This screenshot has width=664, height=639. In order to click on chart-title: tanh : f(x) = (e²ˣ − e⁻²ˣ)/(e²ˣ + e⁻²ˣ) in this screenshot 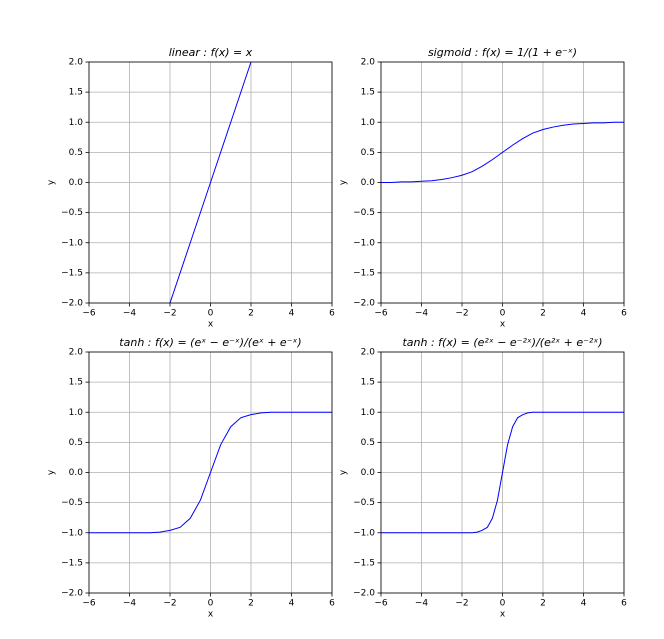, I will do `click(502, 342)`.